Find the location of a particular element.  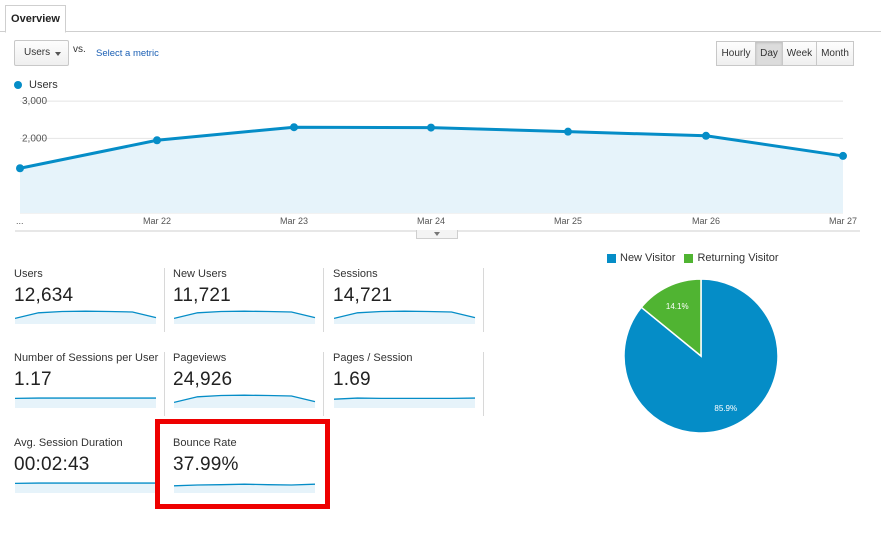

y-tick-label: 2,000 is located at coordinates (34, 138).